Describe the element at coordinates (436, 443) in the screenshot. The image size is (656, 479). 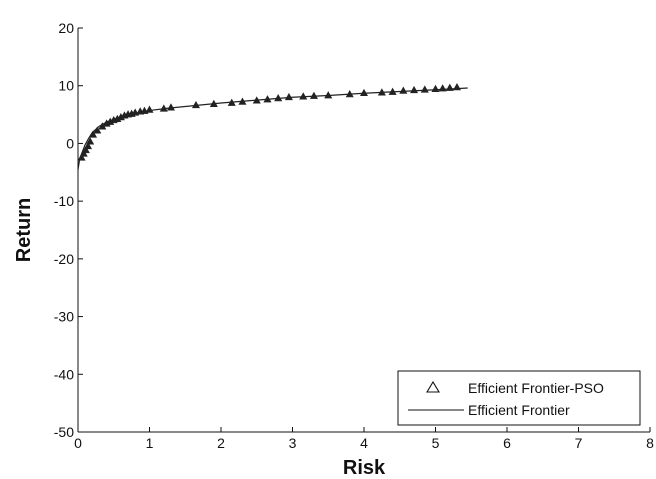
I see `x-tick-label: 5` at that location.